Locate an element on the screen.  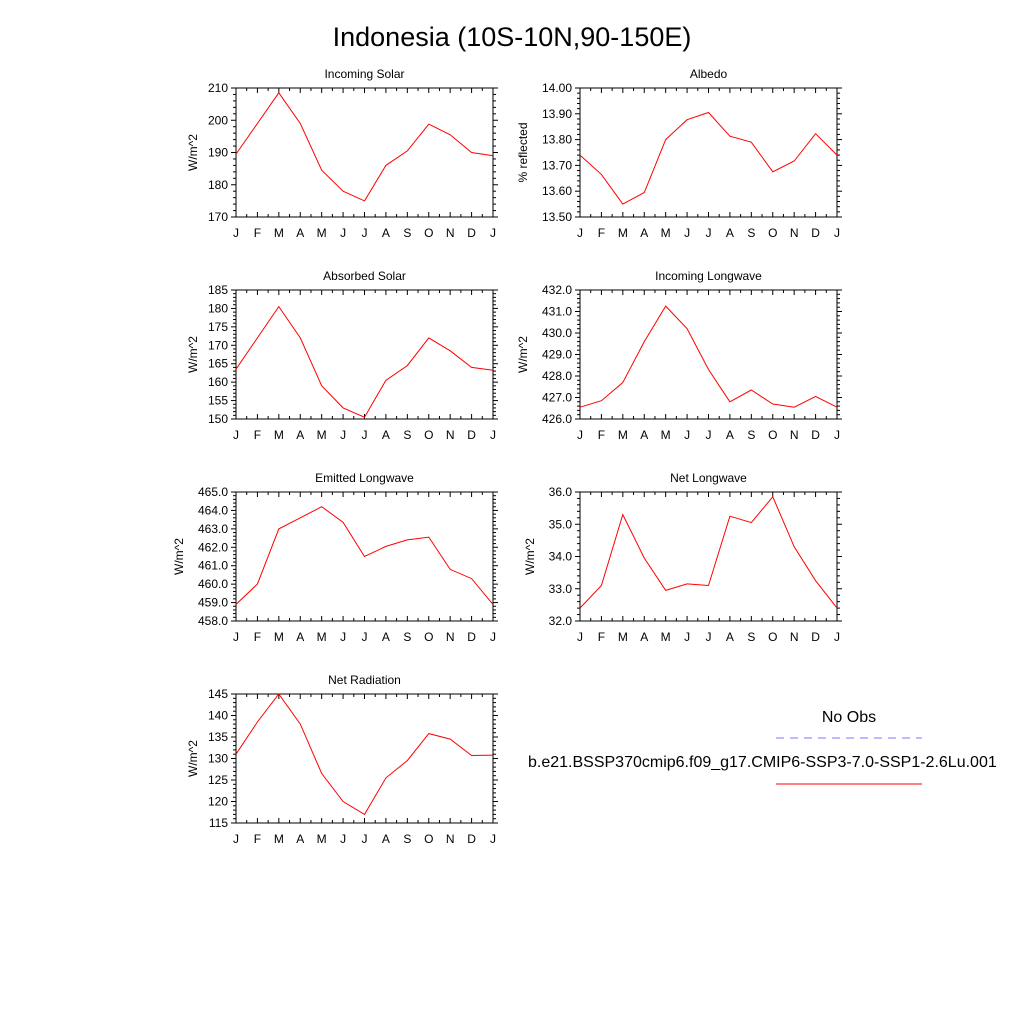
y-tick-label: 170 is located at coordinates (218, 345).